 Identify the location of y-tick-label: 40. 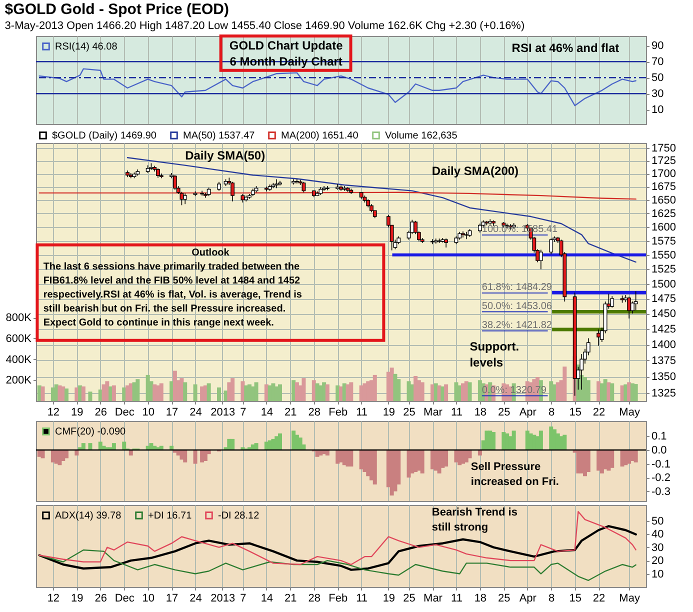
(658, 534).